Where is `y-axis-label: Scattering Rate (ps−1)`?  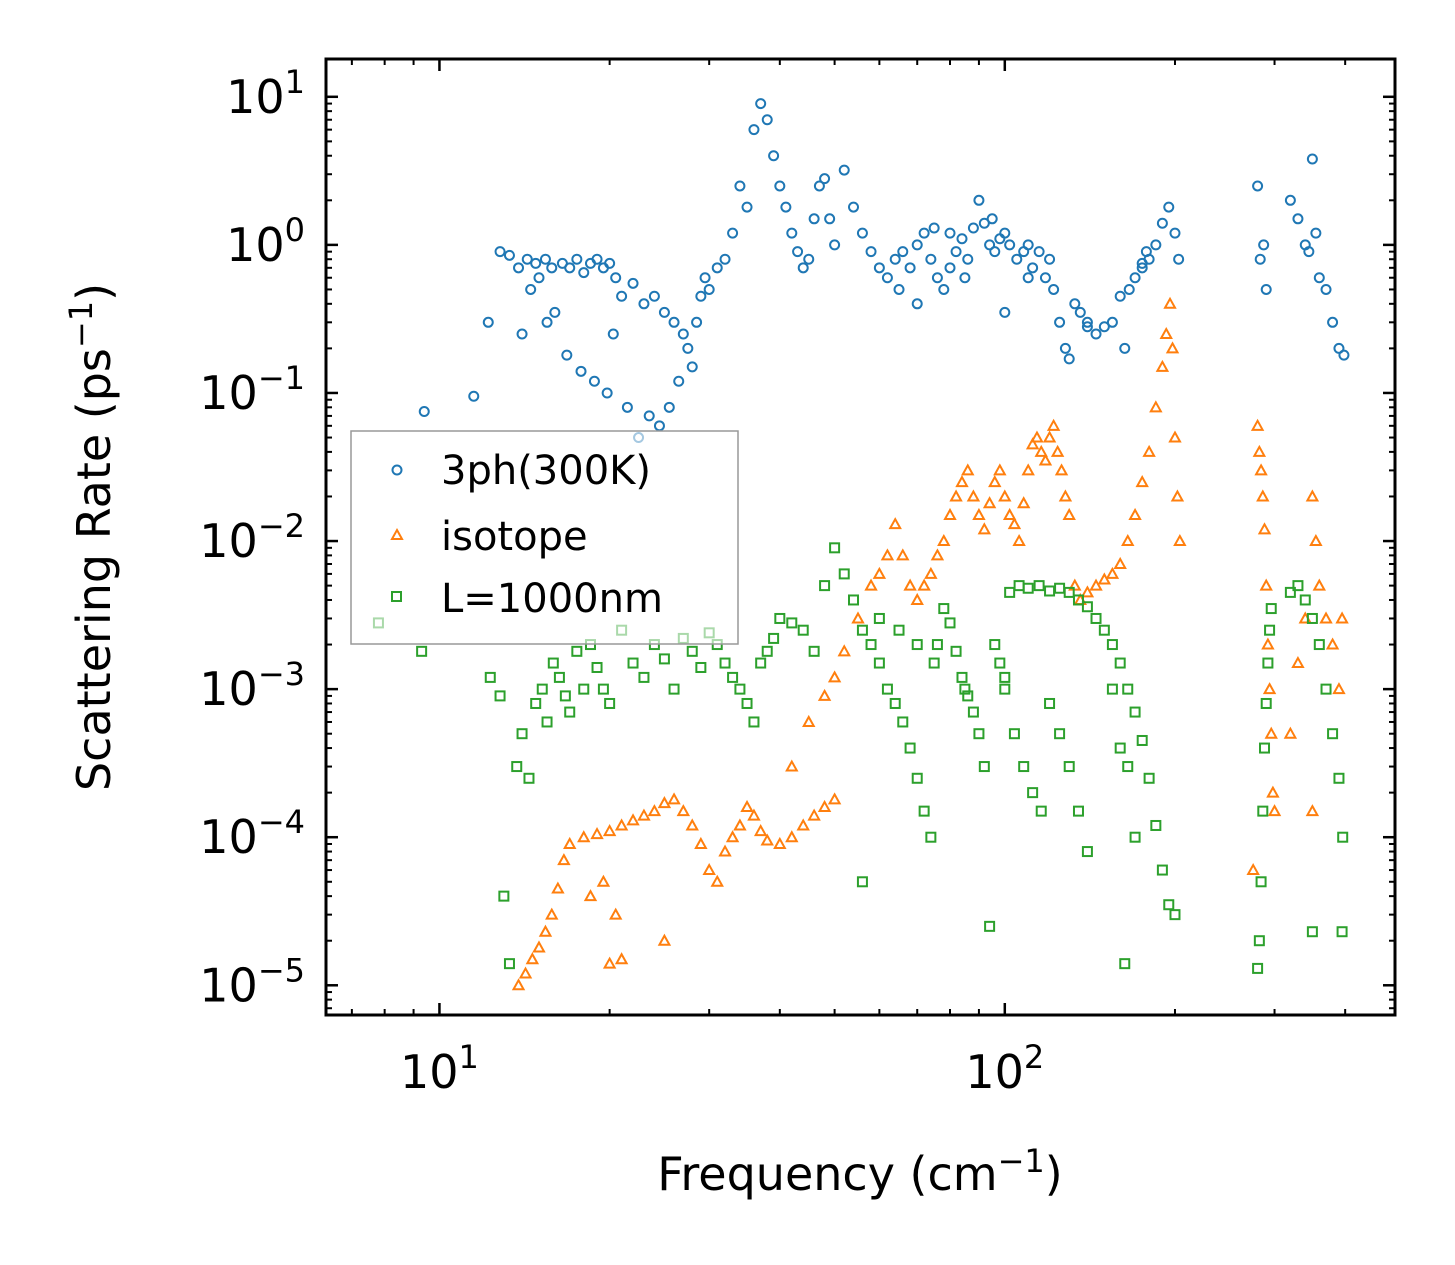 y-axis-label: Scattering Rate (ps−1) is located at coordinates (91, 537).